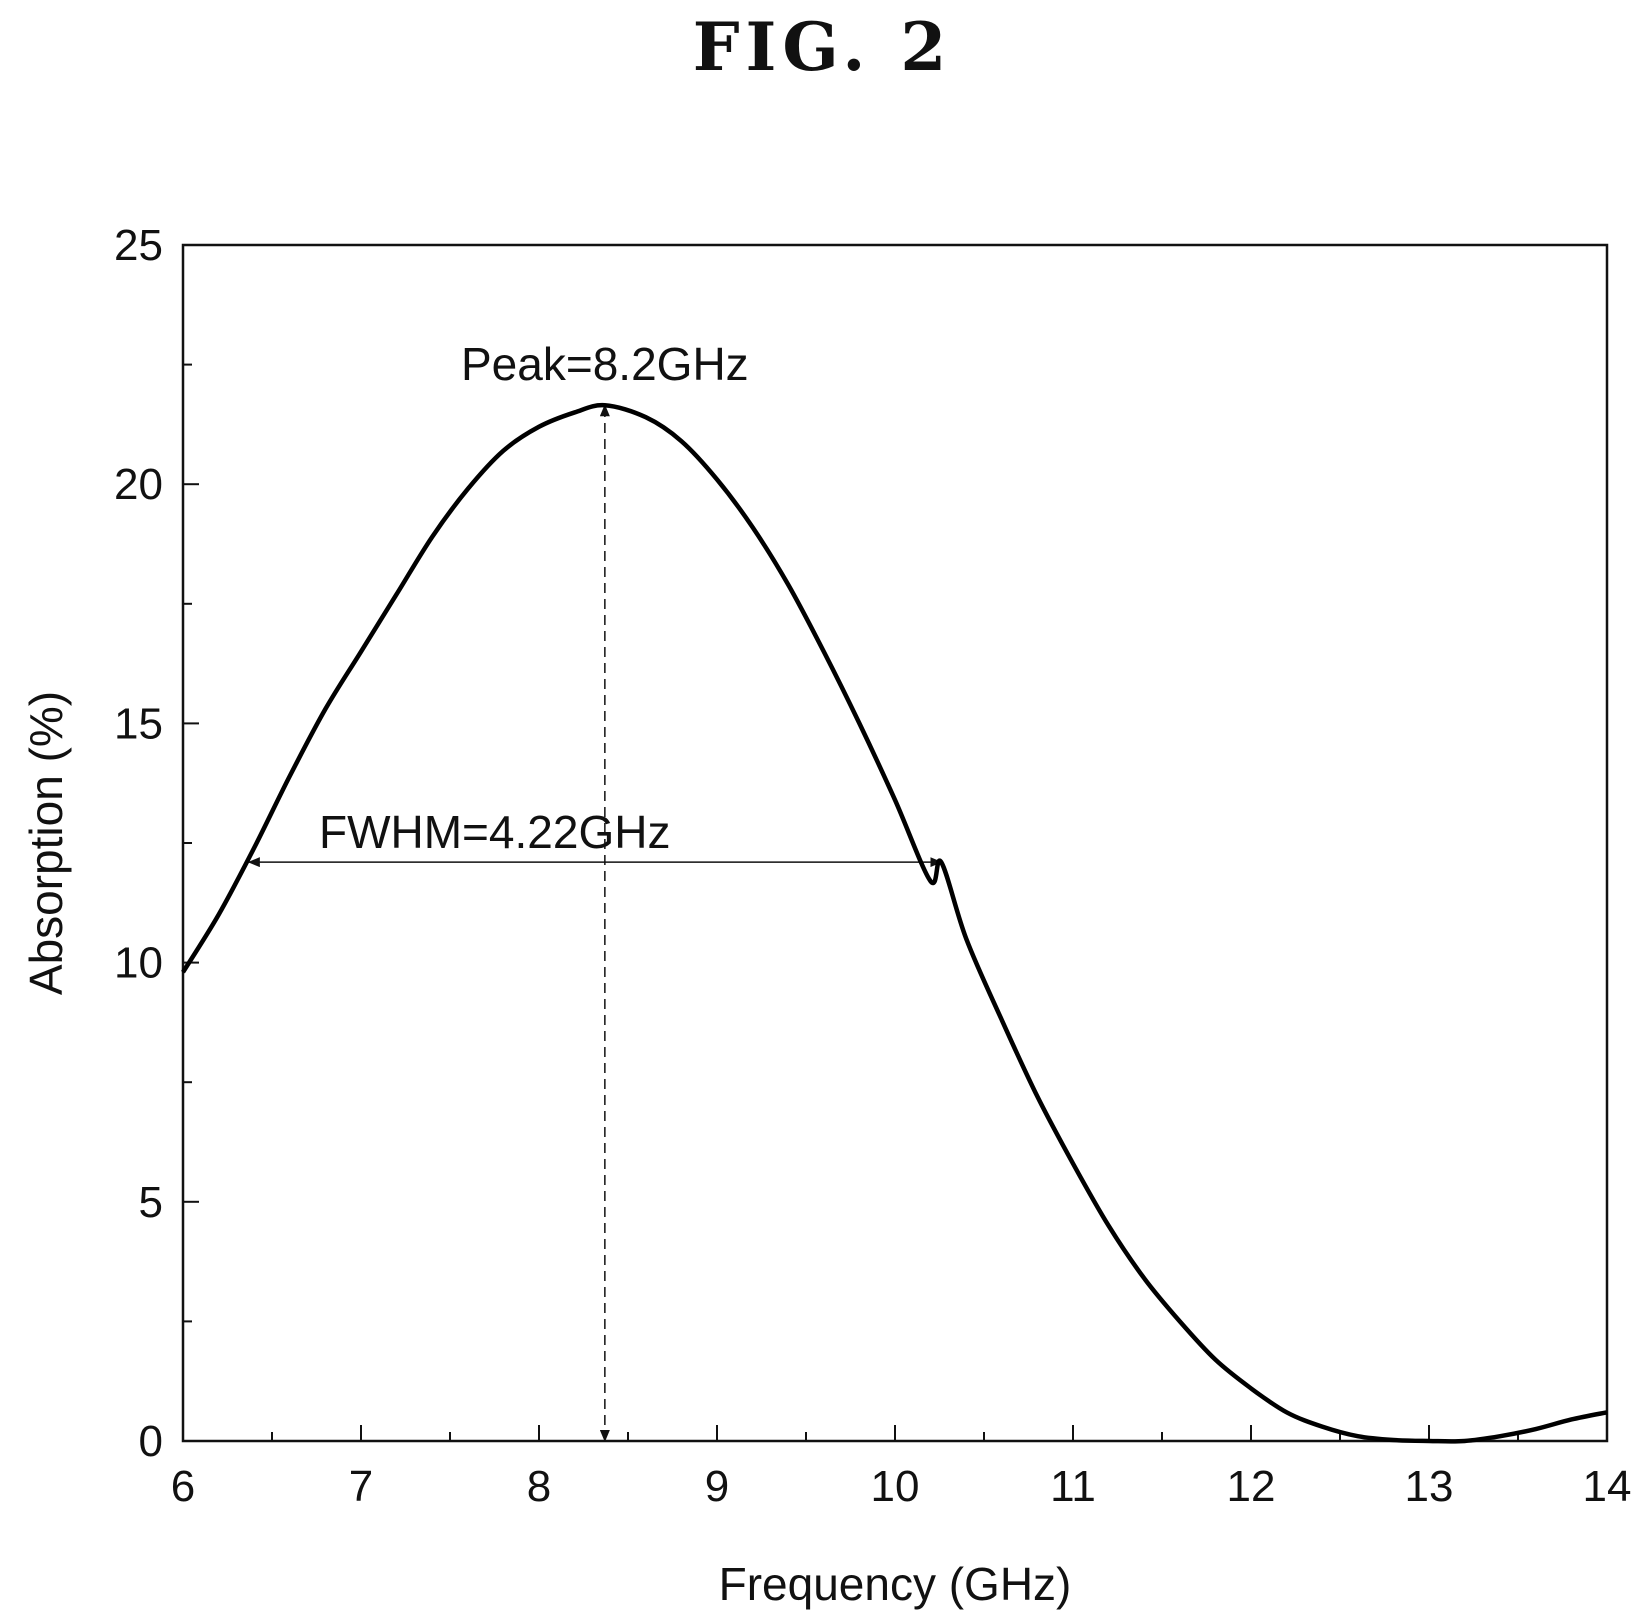  I want to click on y-tick-label: 15, so click(138, 723).